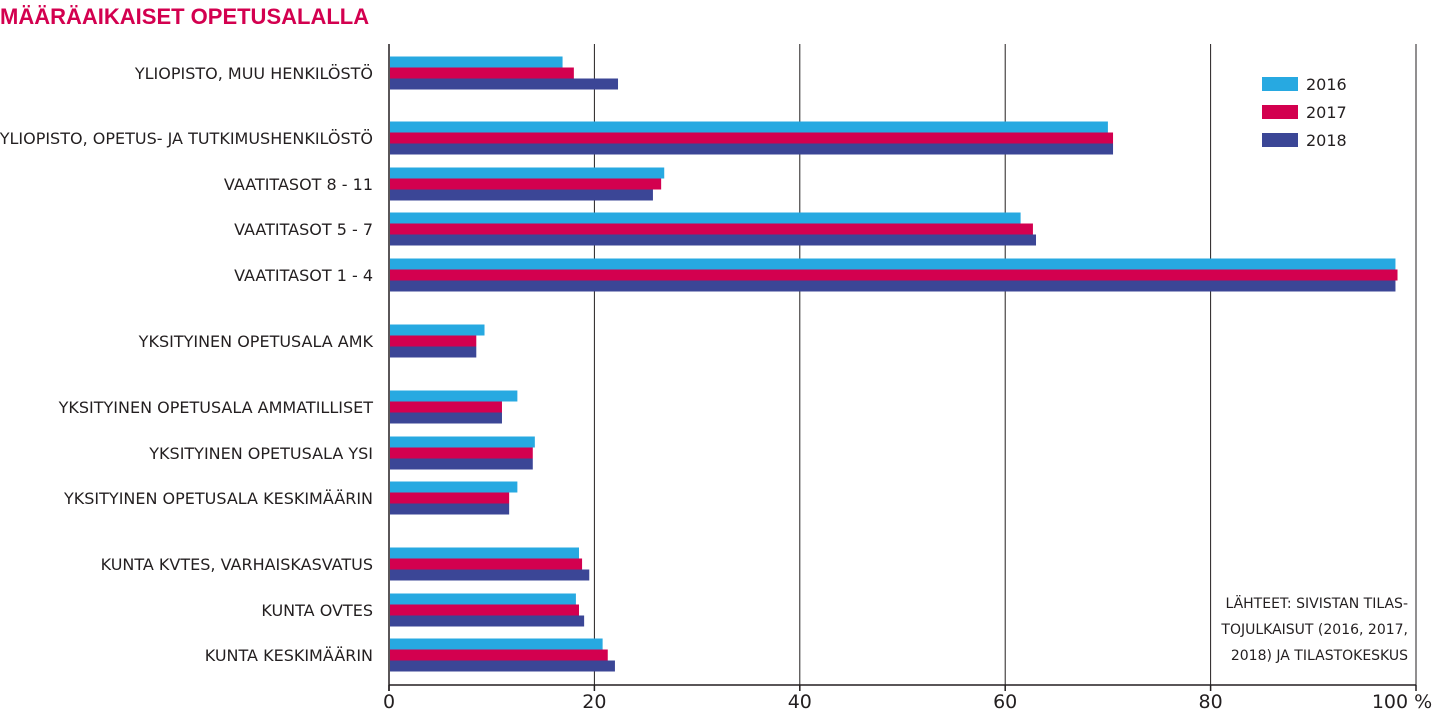 The width and height of the screenshot is (1446, 712). I want to click on legend: 2016 2017 2018, so click(1304, 112).